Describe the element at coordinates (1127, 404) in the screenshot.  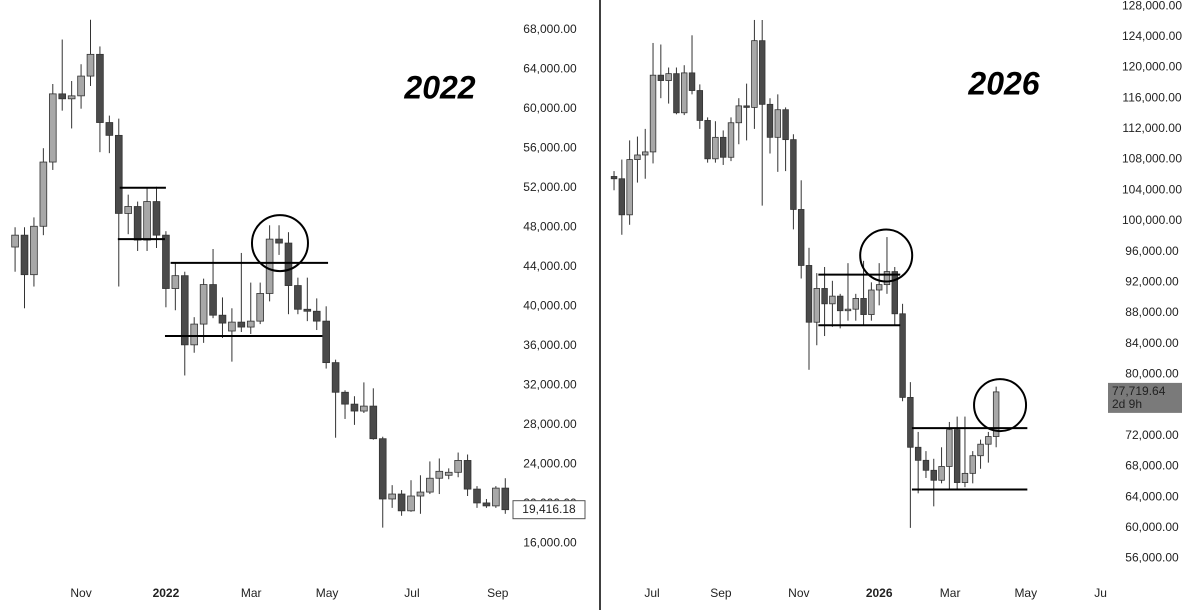
I see `last-price-countdown: 2d 9h` at that location.